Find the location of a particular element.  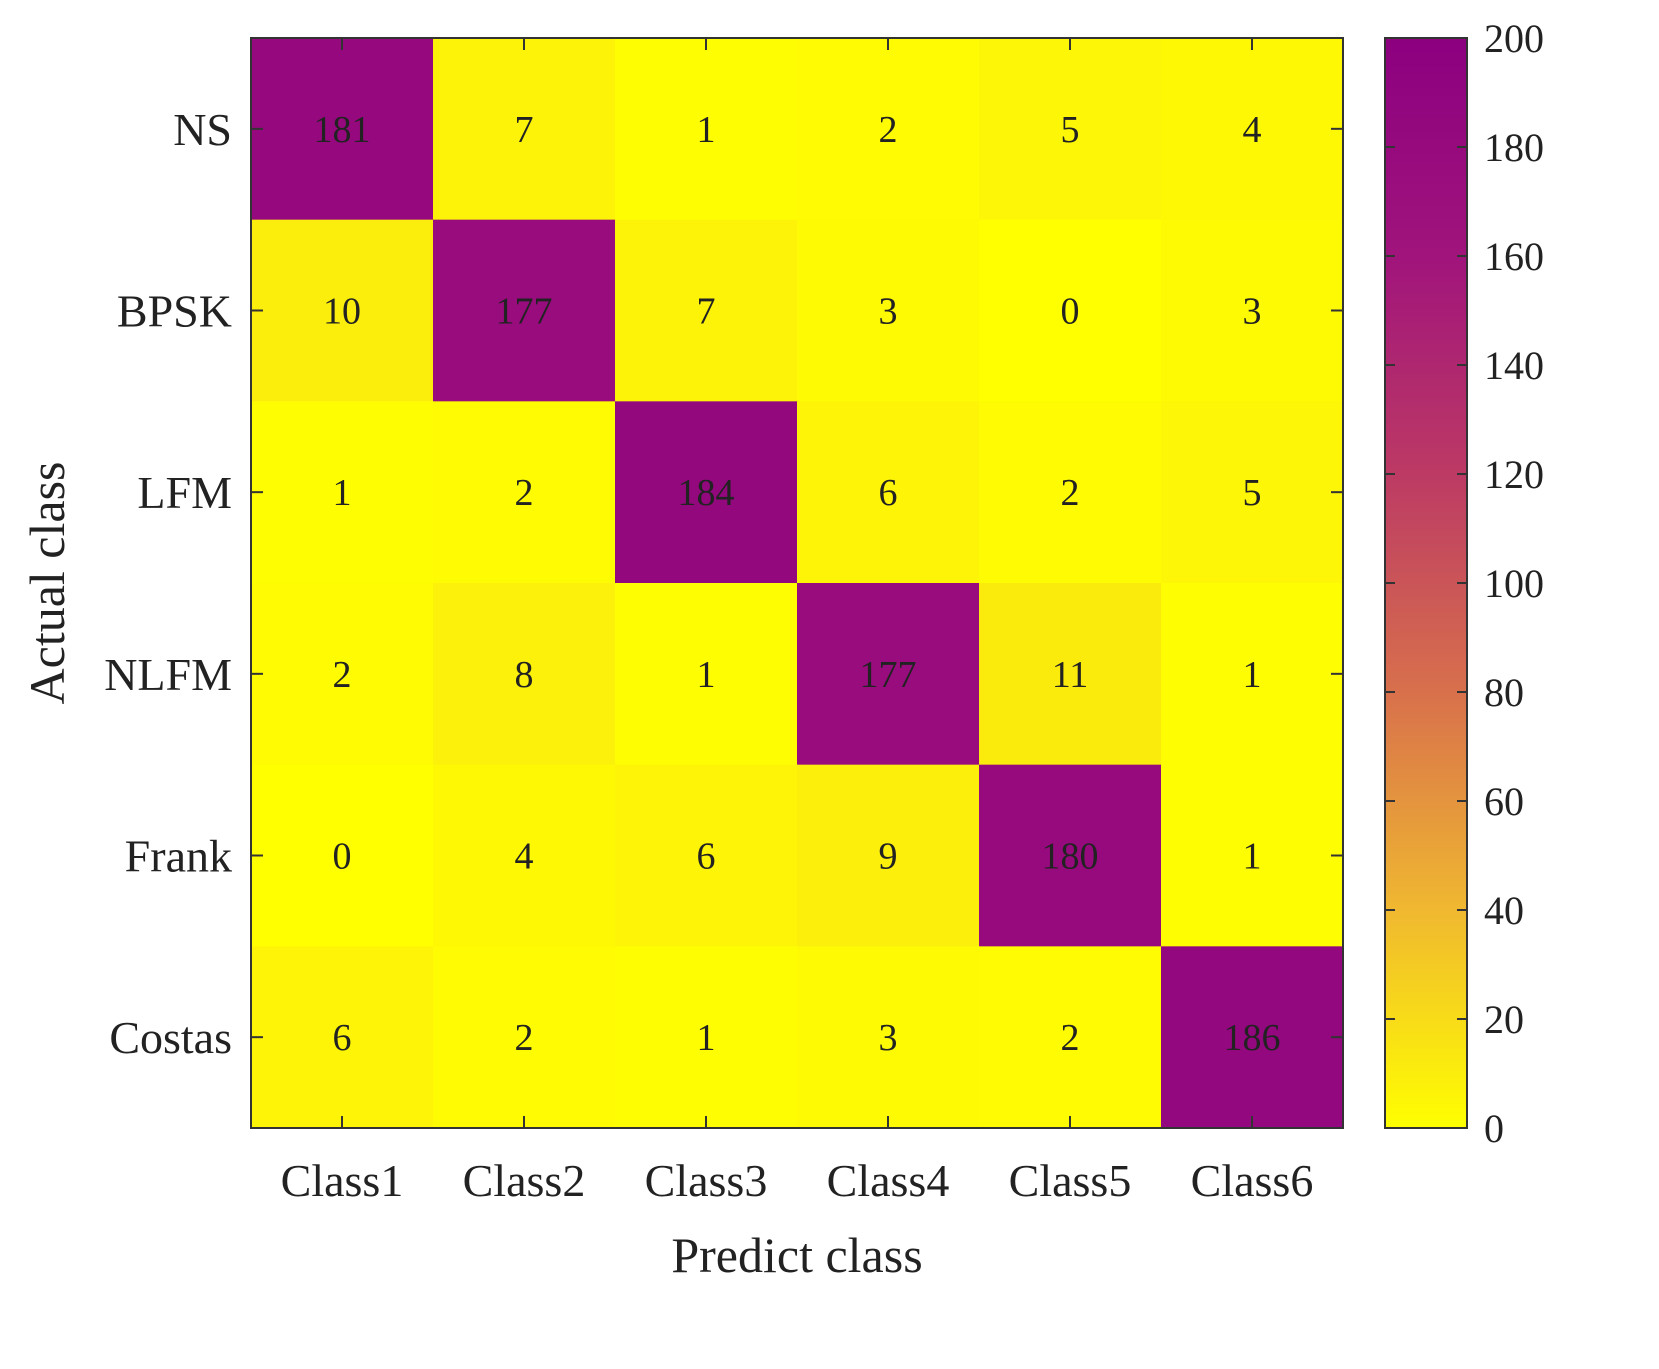

colorbar-tick-label: 0 is located at coordinates (1494, 1128).